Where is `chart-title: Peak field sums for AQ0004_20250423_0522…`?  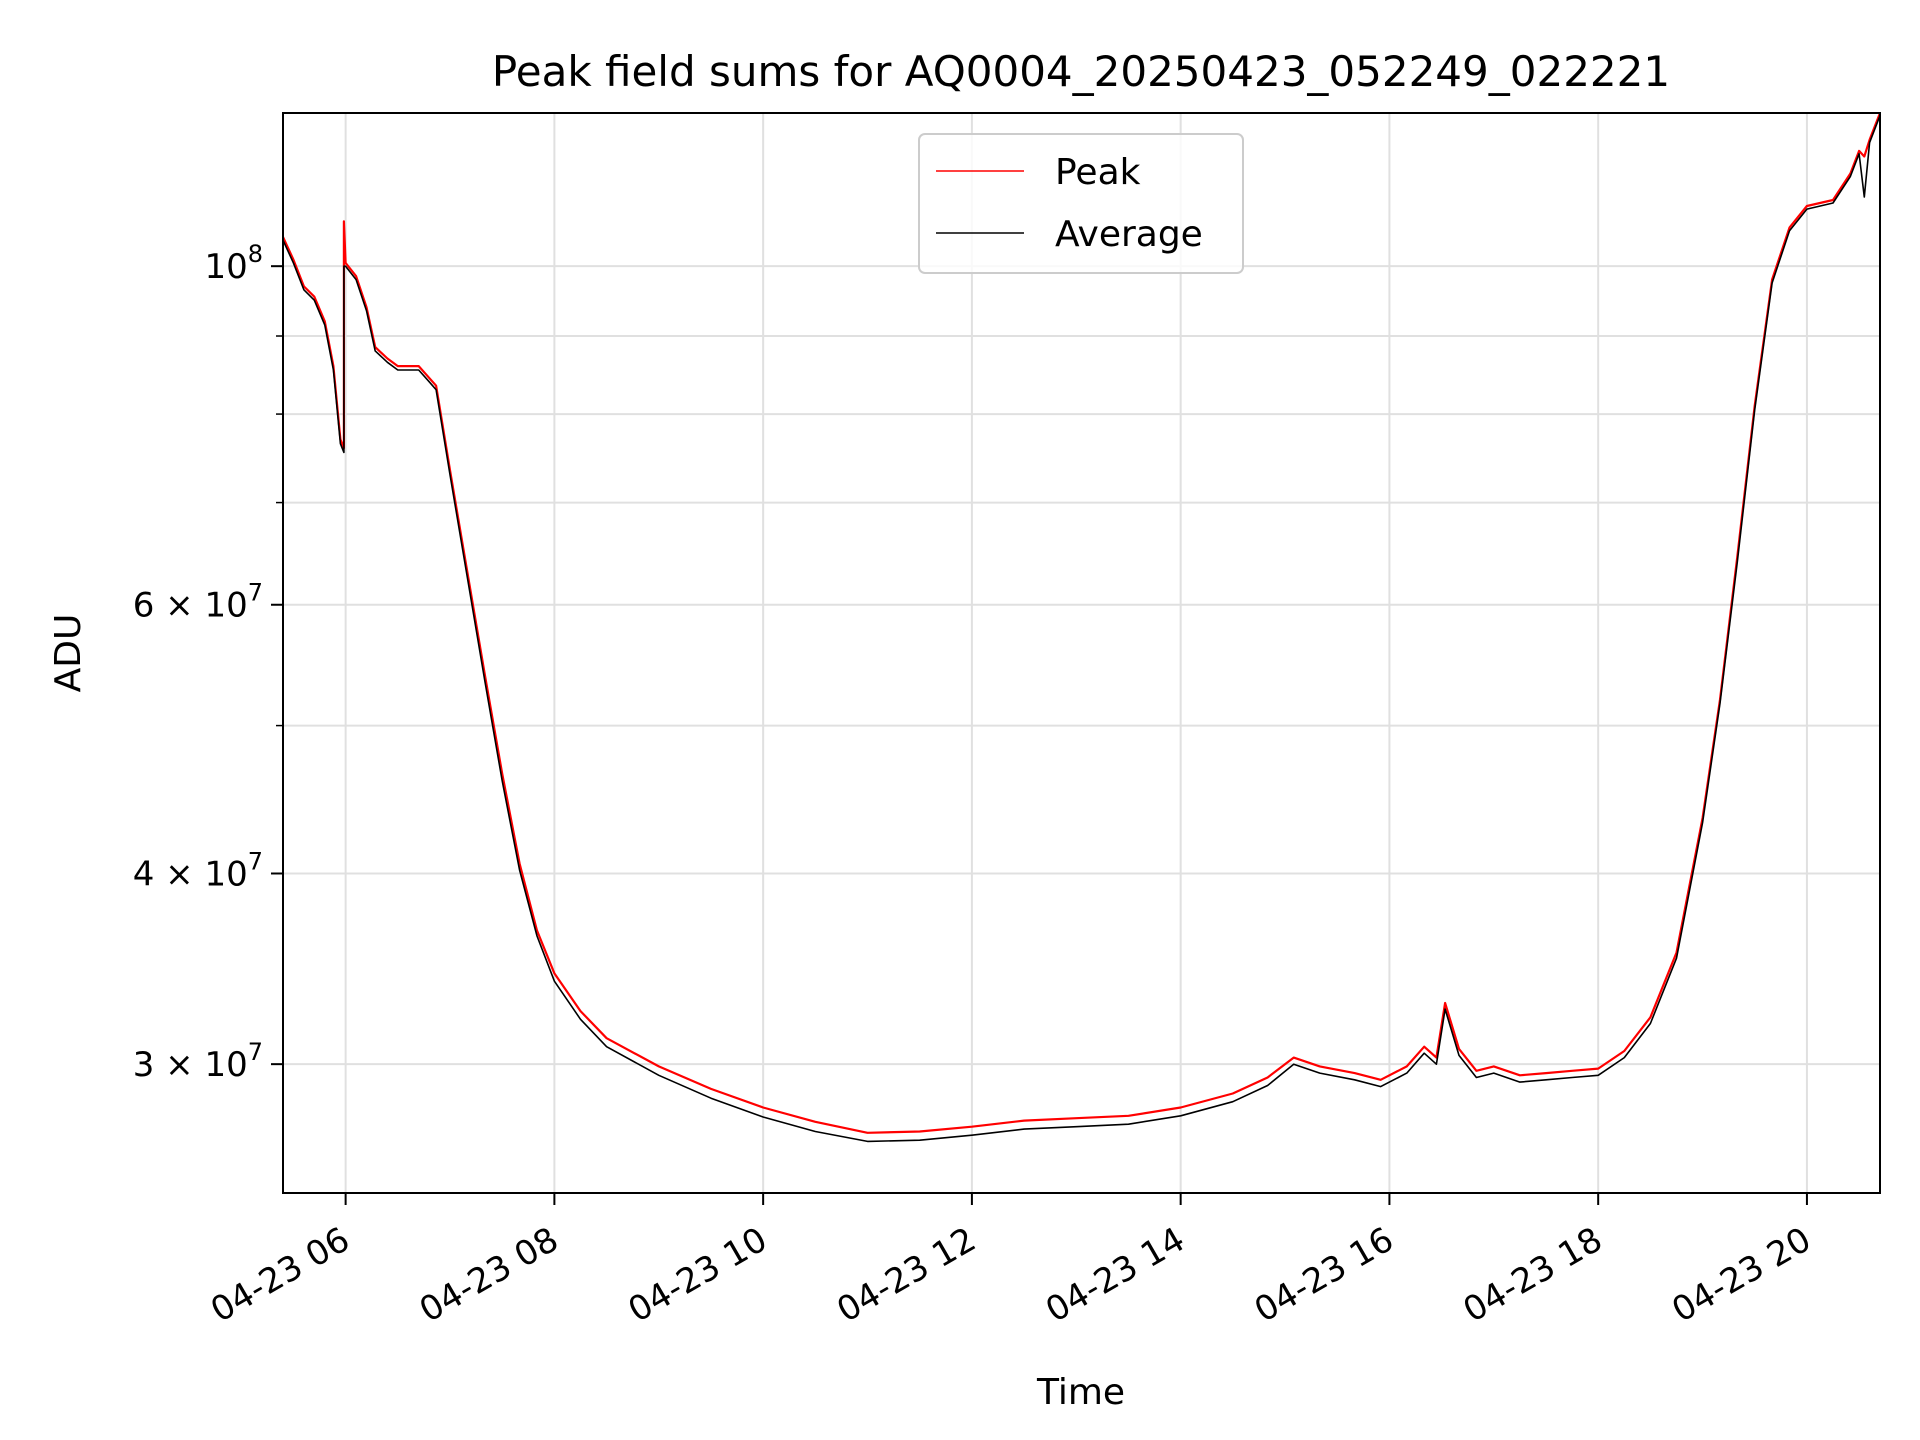
chart-title: Peak field sums for AQ0004_20250423_0522… is located at coordinates (1081, 71).